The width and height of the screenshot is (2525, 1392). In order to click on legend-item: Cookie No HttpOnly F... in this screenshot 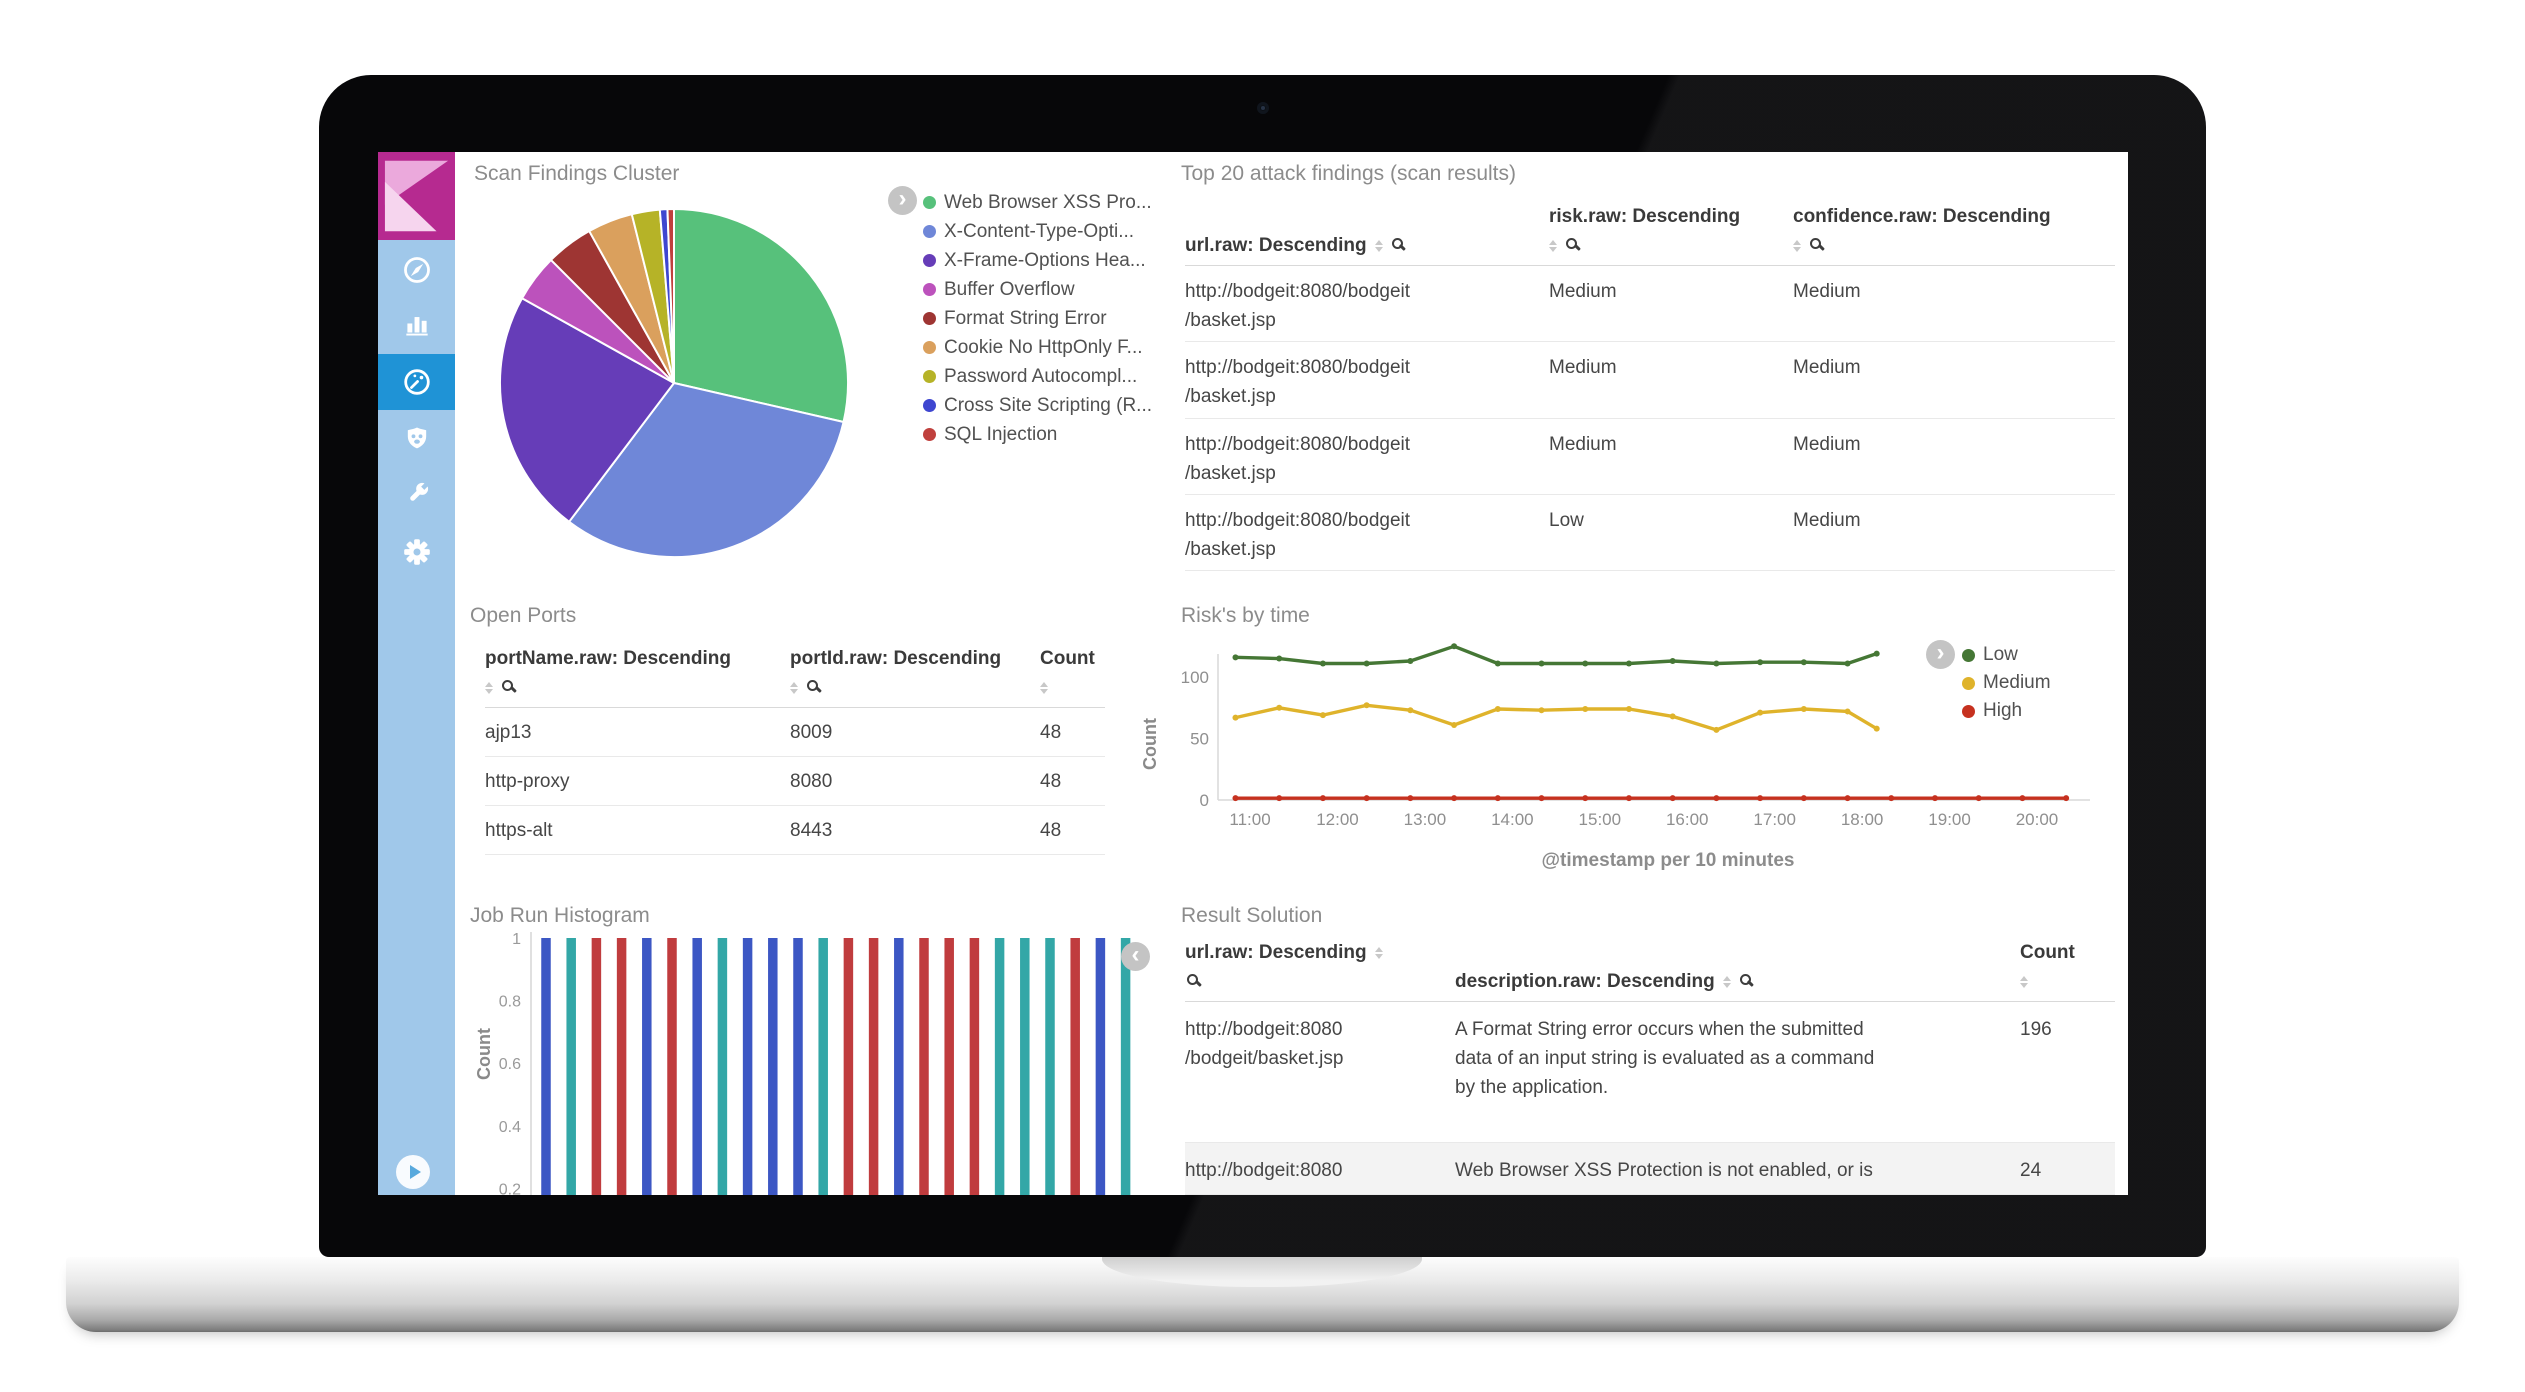, I will do `click(1037, 347)`.